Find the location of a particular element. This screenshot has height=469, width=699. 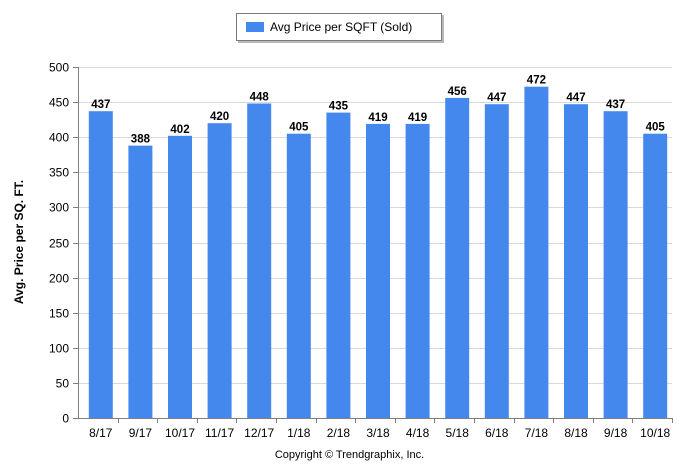

x-tick-label: 6/18 is located at coordinates (497, 433).